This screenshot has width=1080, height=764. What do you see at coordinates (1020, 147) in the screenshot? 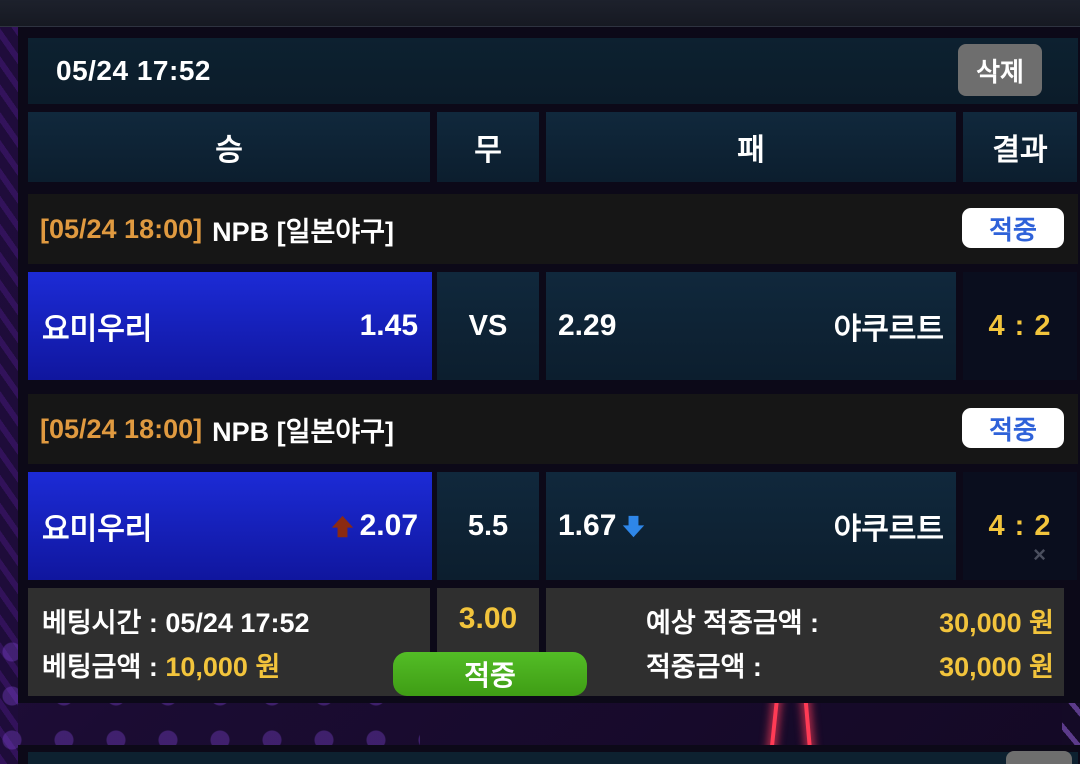
I see `column-header-result: 결과` at bounding box center [1020, 147].